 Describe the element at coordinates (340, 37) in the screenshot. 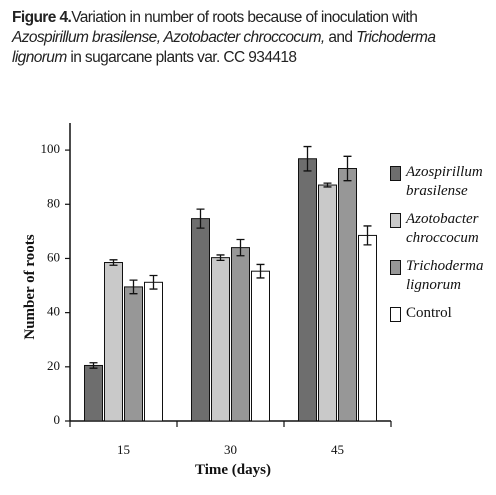

I see `caption-text: and` at that location.